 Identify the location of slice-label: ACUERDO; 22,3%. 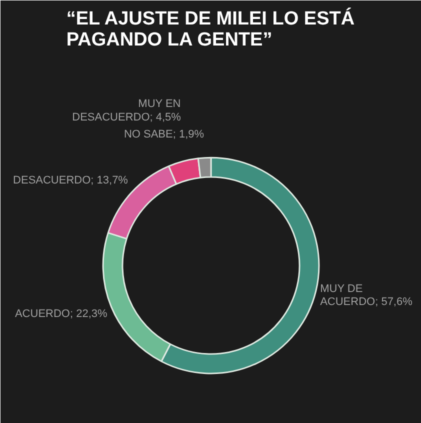
(61, 314).